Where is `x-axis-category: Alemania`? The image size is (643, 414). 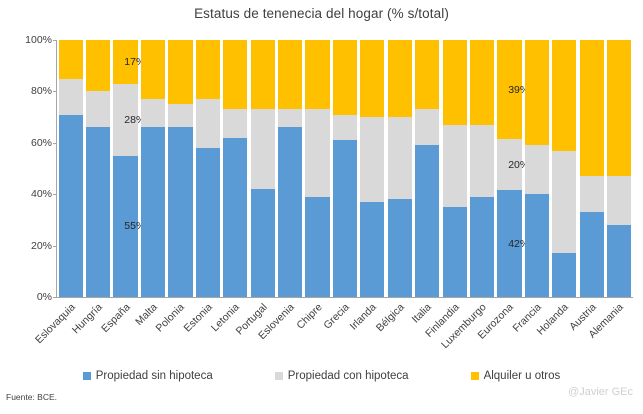 x-axis-category: Alemania is located at coordinates (608, 330).